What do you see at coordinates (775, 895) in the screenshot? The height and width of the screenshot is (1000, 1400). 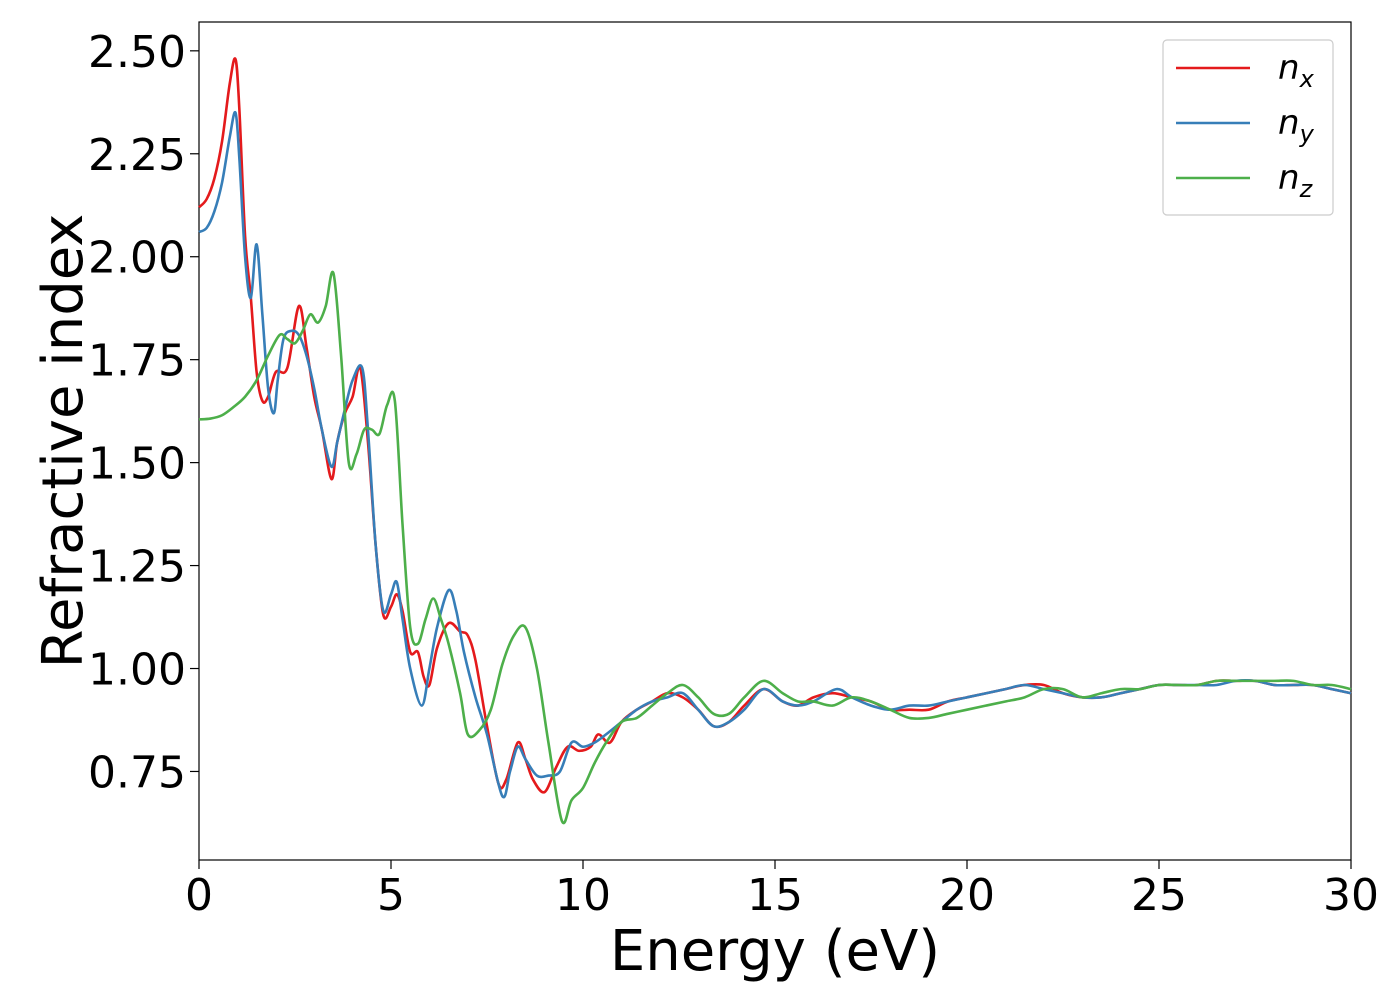 I see `x-tick-label: 15` at bounding box center [775, 895].